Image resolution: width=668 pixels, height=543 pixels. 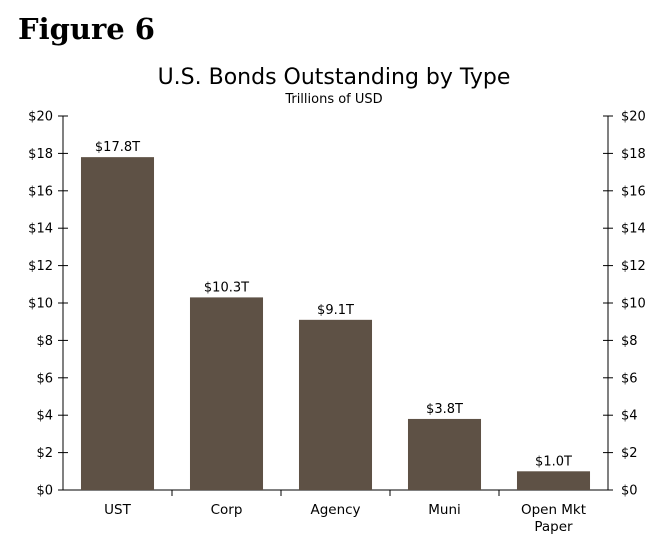 I want to click on y-tick-label-right: $18, so click(x=633, y=154).